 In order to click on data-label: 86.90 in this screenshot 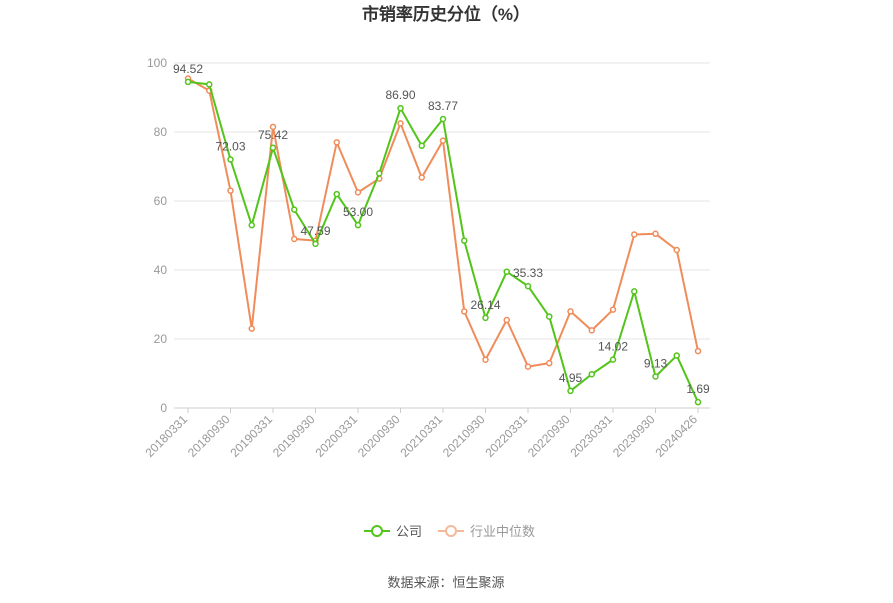, I will do `click(400, 95)`.